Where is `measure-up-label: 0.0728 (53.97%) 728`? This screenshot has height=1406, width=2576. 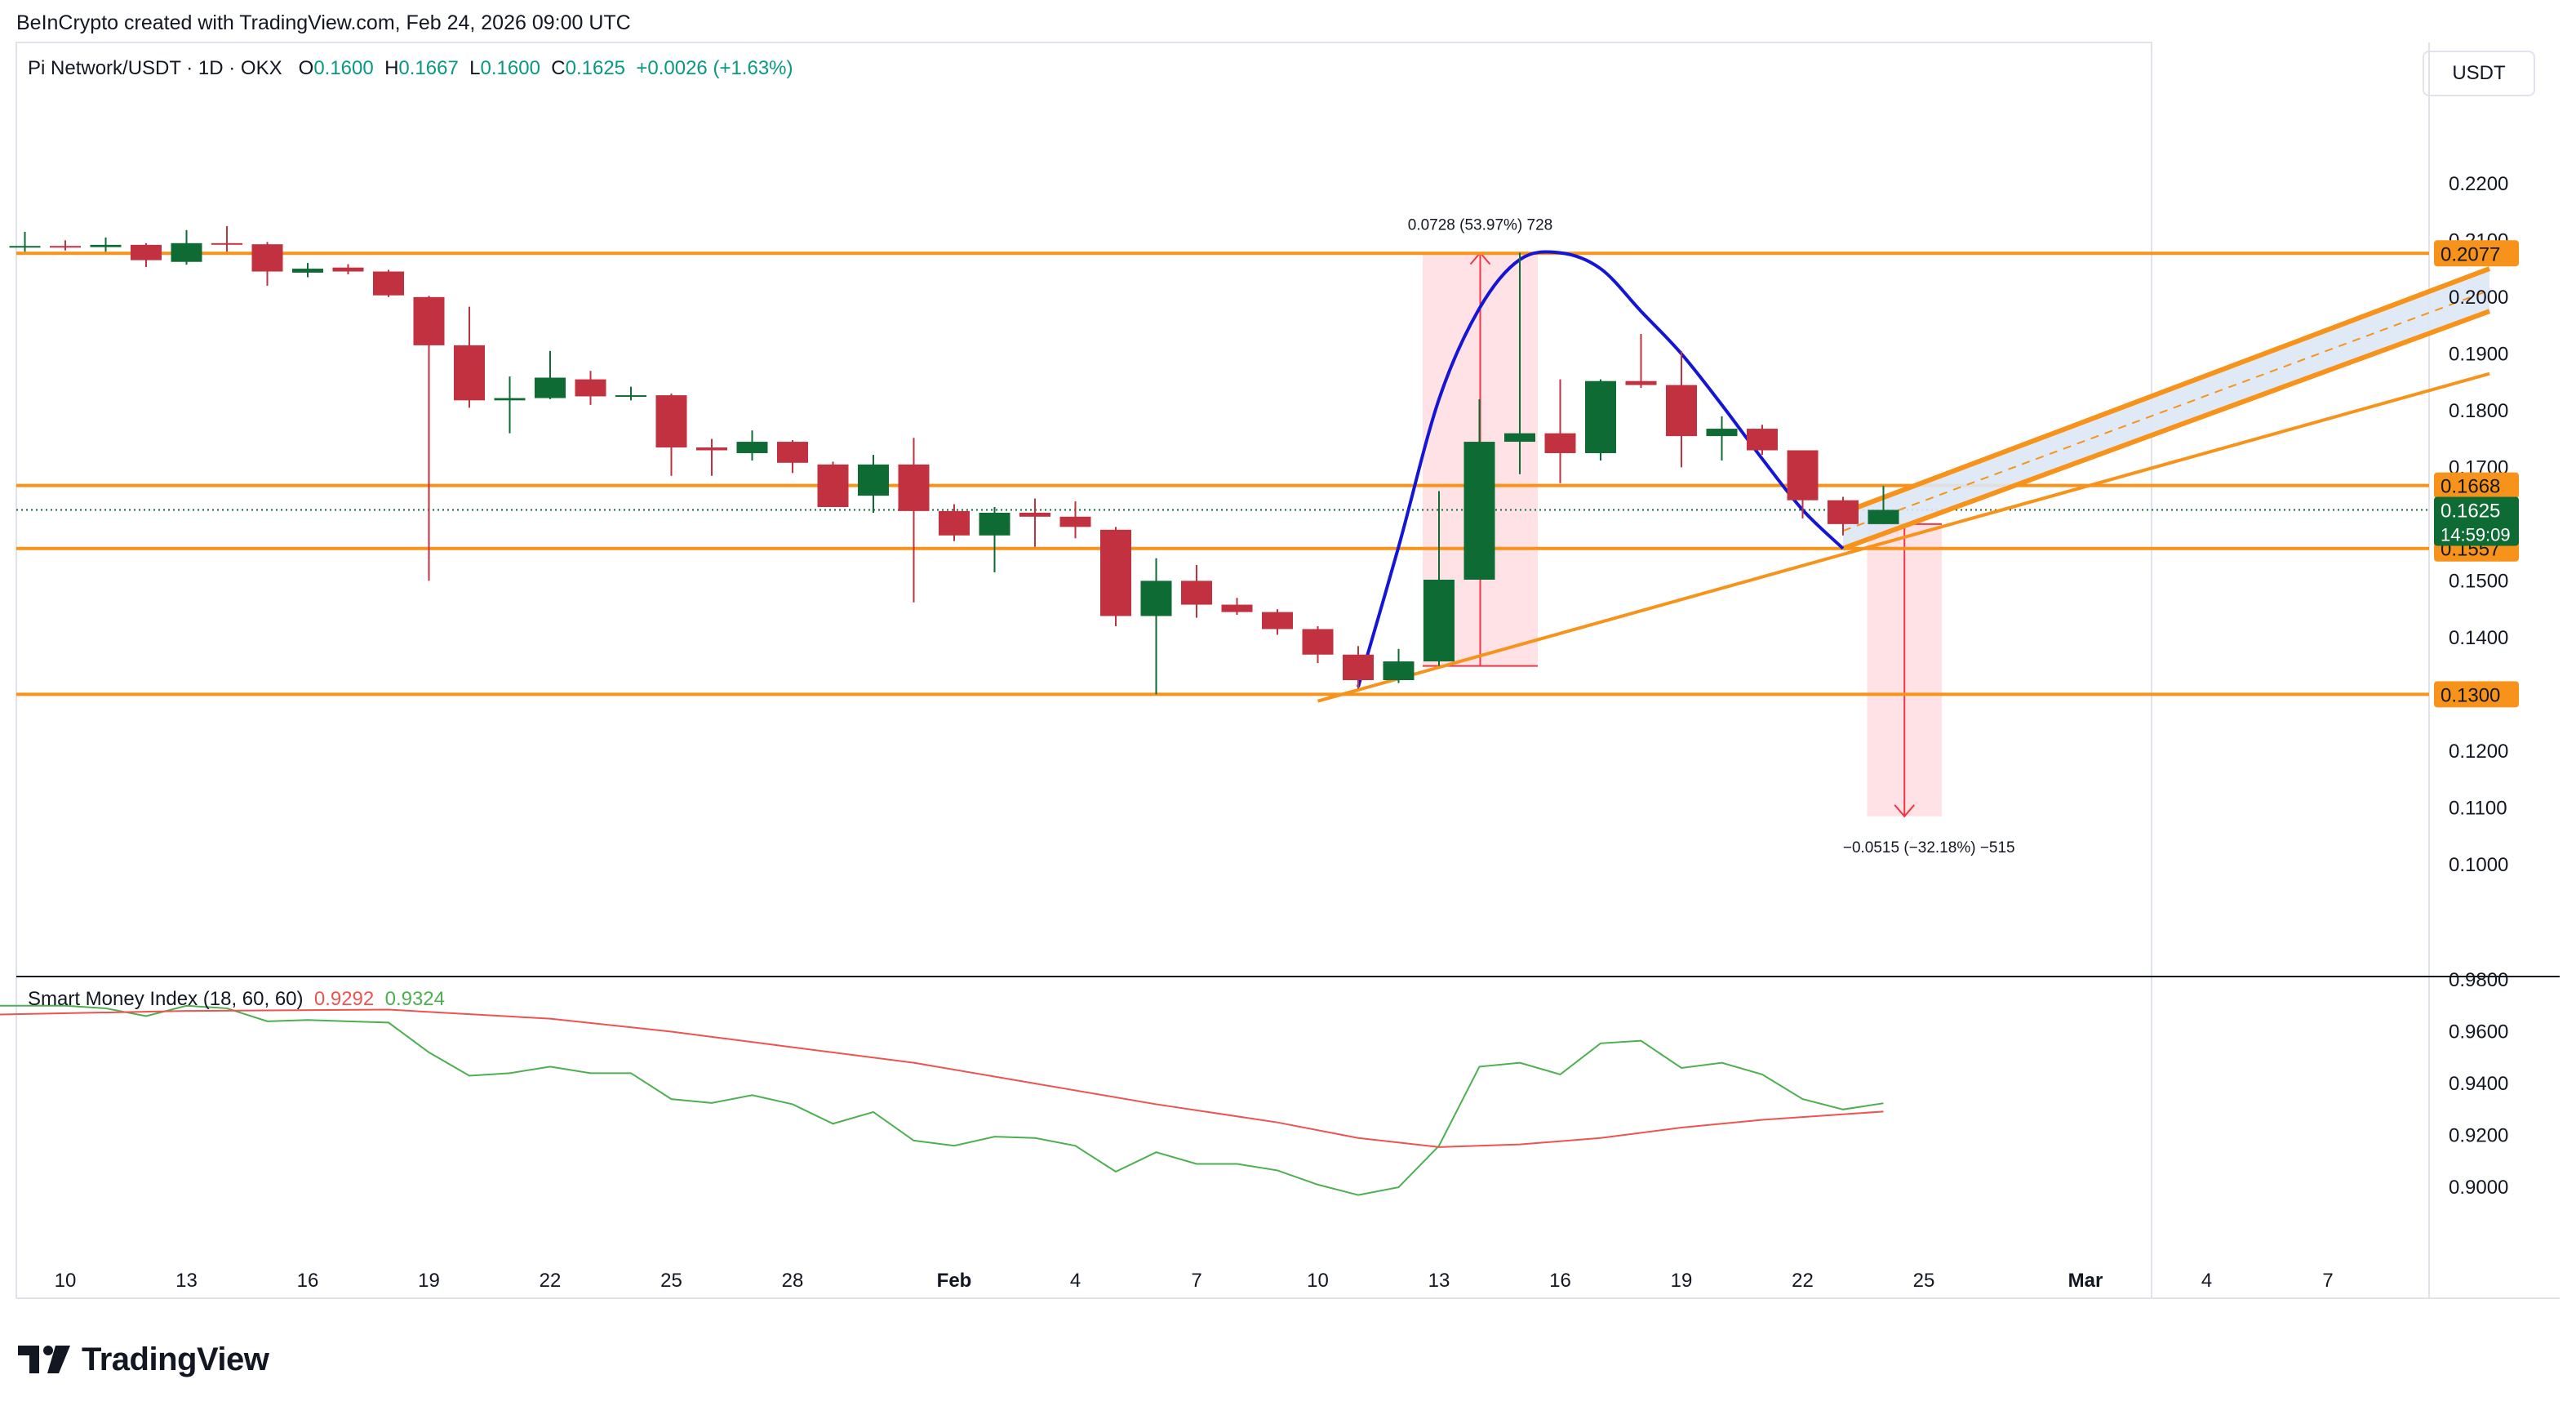
measure-up-label: 0.0728 (53.97%) 728 is located at coordinates (1480, 225).